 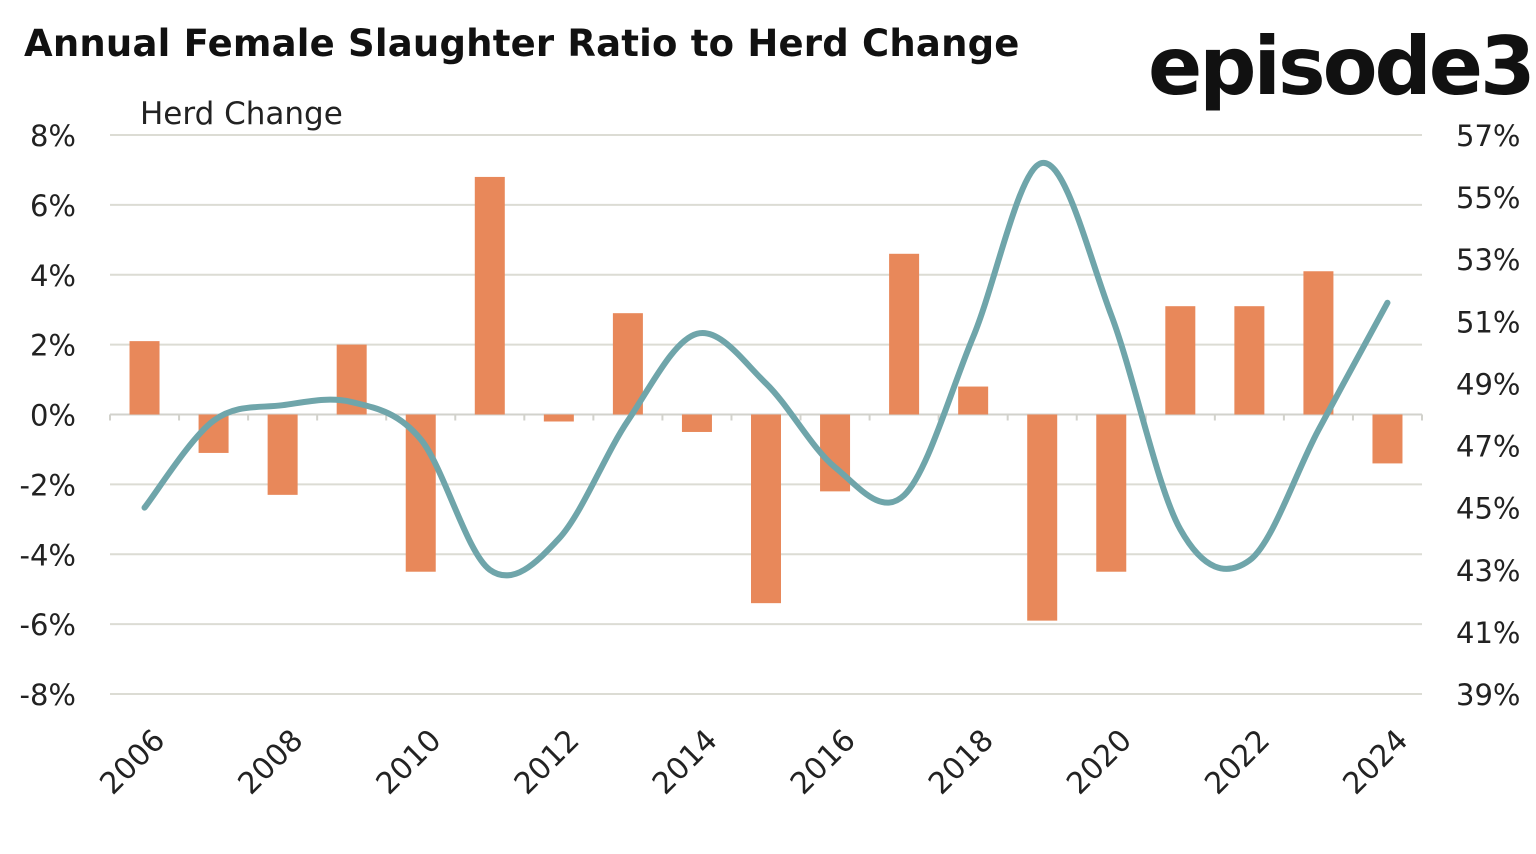 What do you see at coordinates (1488, 136) in the screenshot?
I see `y-right-tick-label: 57%` at bounding box center [1488, 136].